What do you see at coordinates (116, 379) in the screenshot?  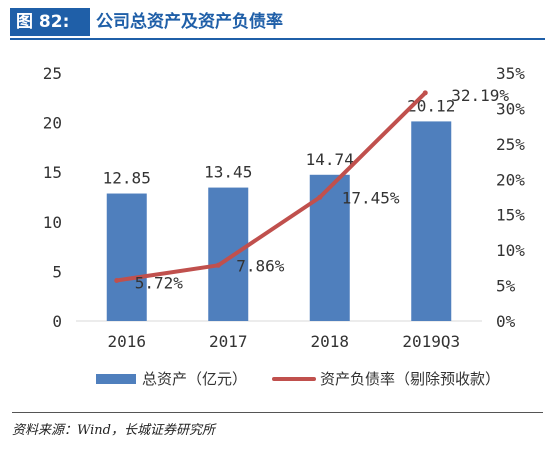 I see `legend-swatch-bar` at bounding box center [116, 379].